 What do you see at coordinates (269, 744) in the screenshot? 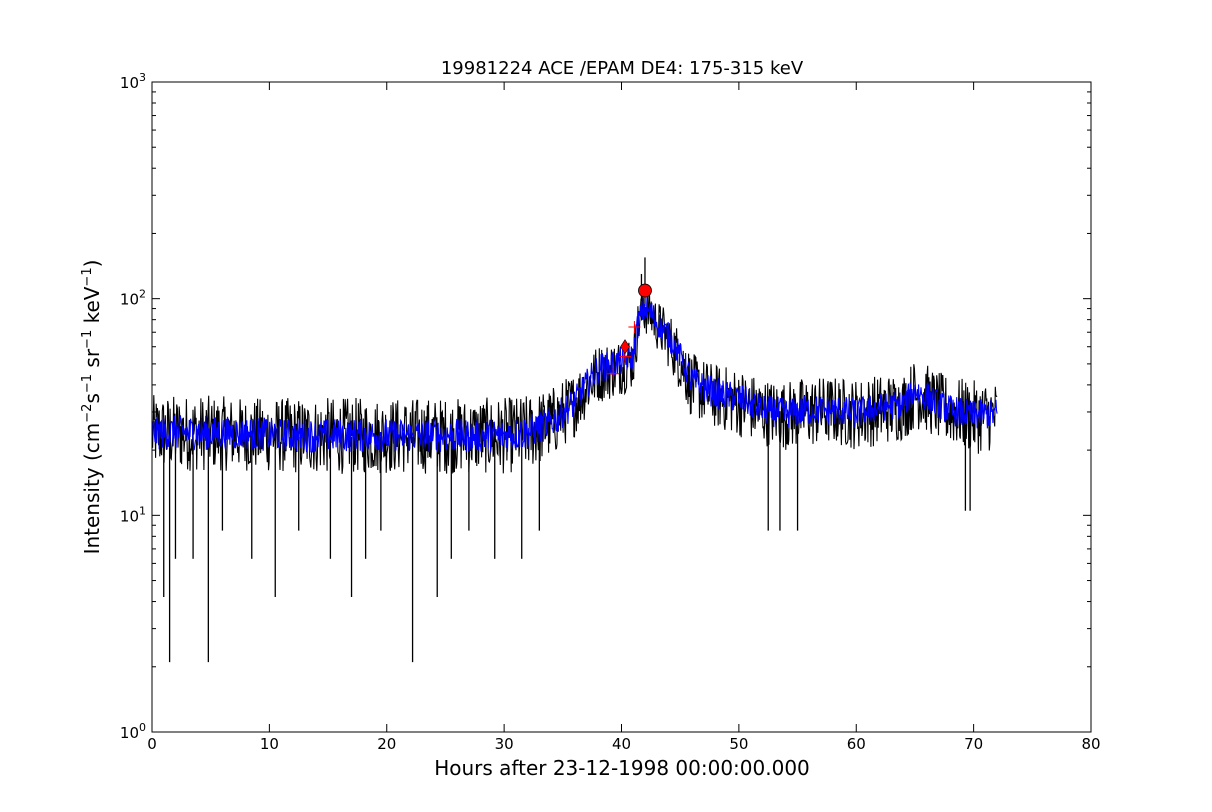
I see `x-tick-label: 10` at bounding box center [269, 744].